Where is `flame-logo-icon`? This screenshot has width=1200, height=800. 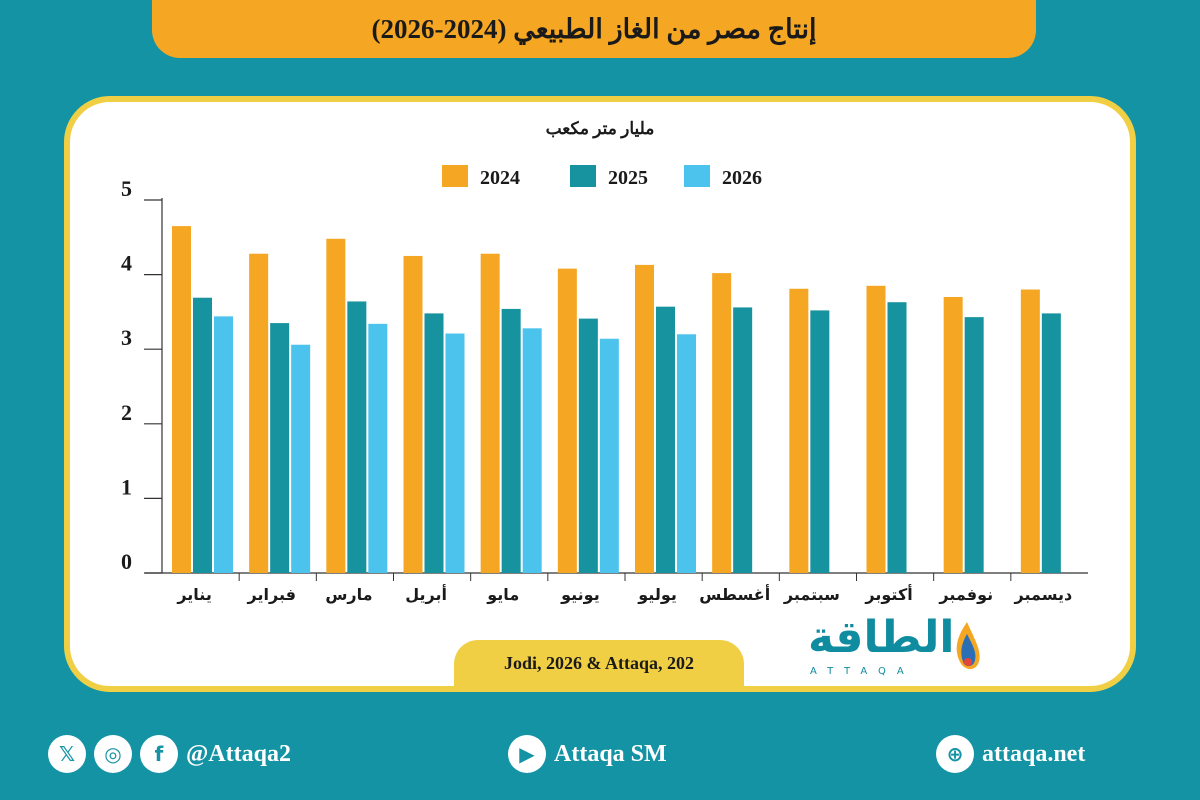 flame-logo-icon is located at coordinates (968, 646).